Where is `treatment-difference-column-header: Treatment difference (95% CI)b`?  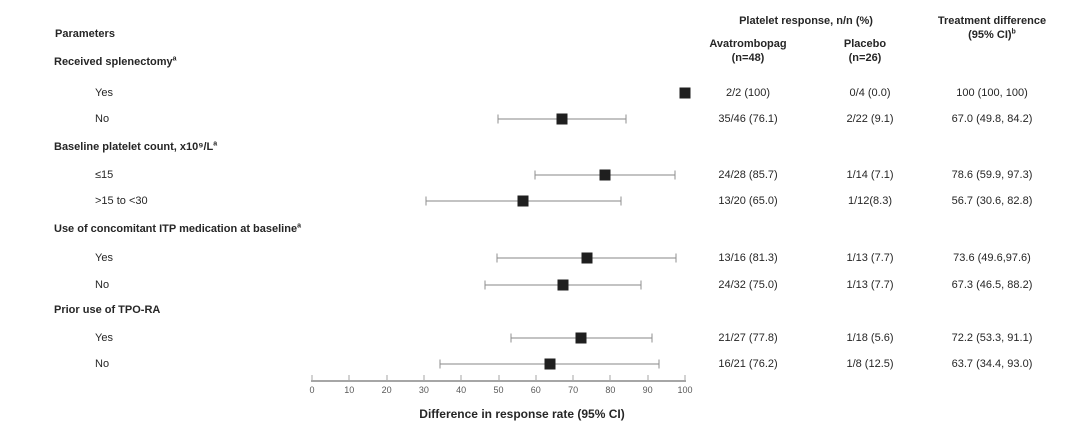
treatment-difference-column-header: Treatment difference (95% CI)b is located at coordinates (992, 28).